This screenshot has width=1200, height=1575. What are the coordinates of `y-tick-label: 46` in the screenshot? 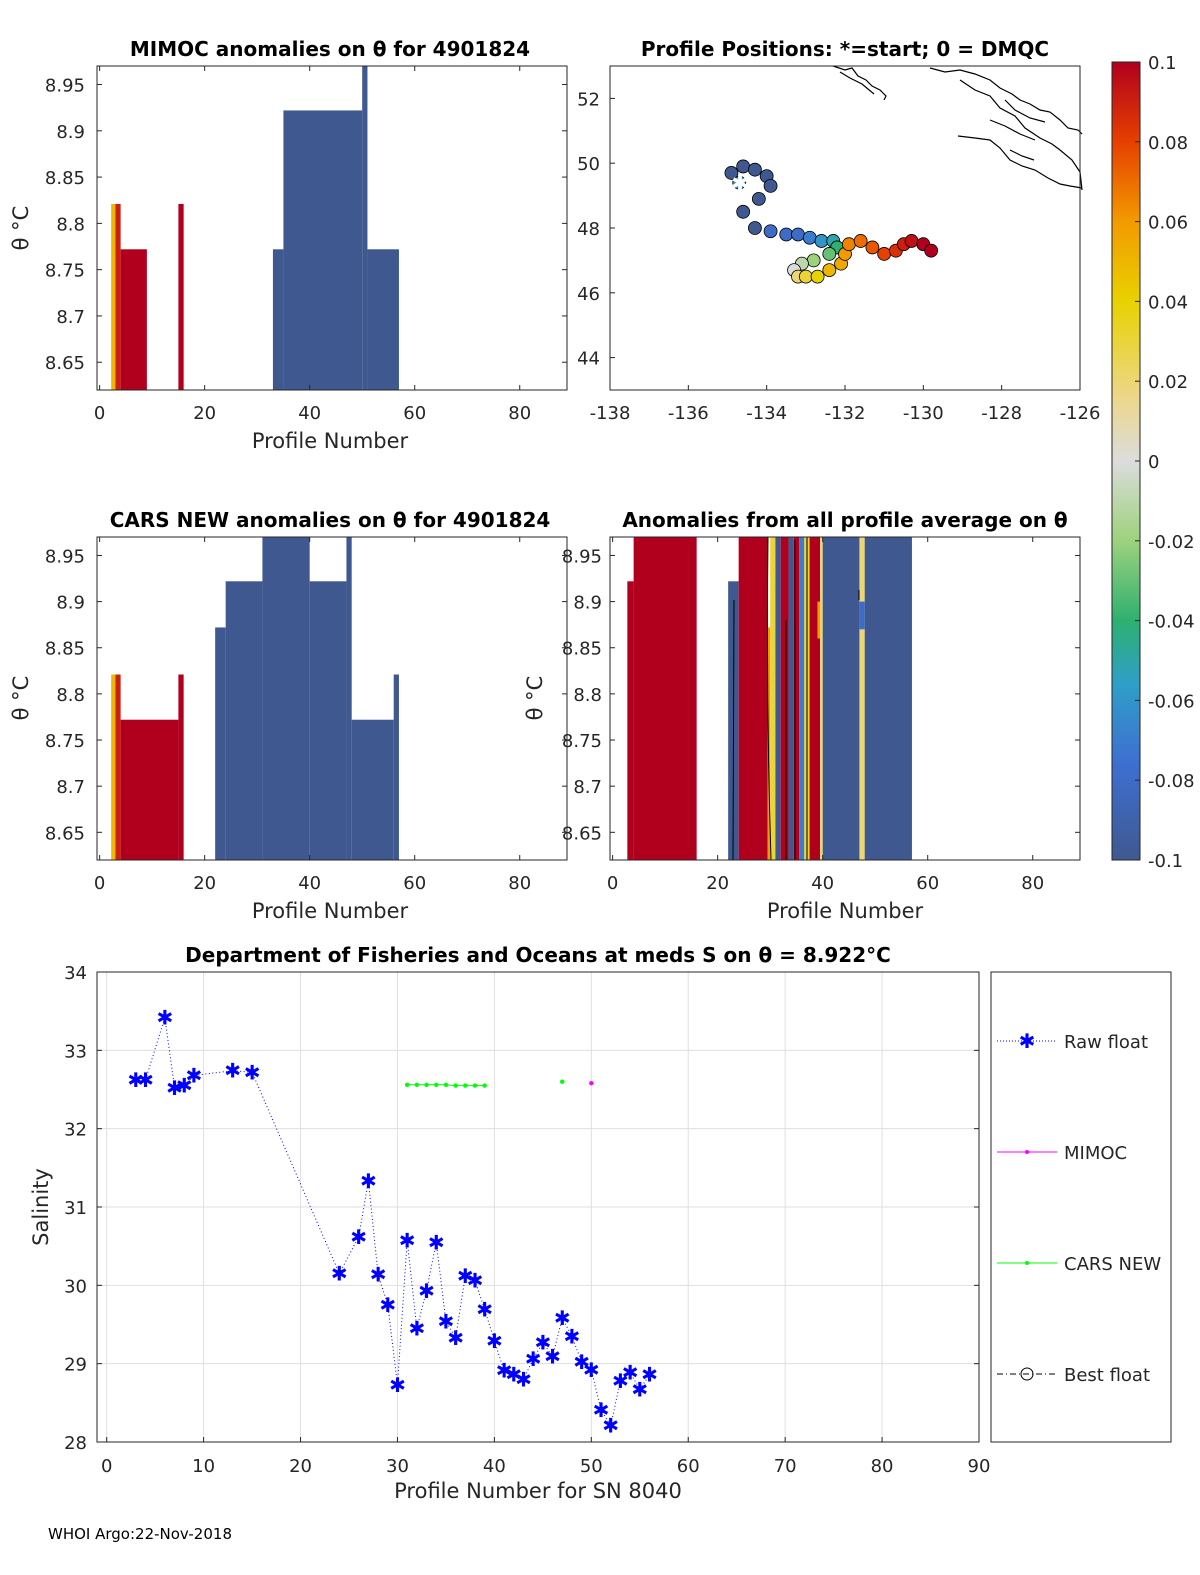 It's located at (588, 294).